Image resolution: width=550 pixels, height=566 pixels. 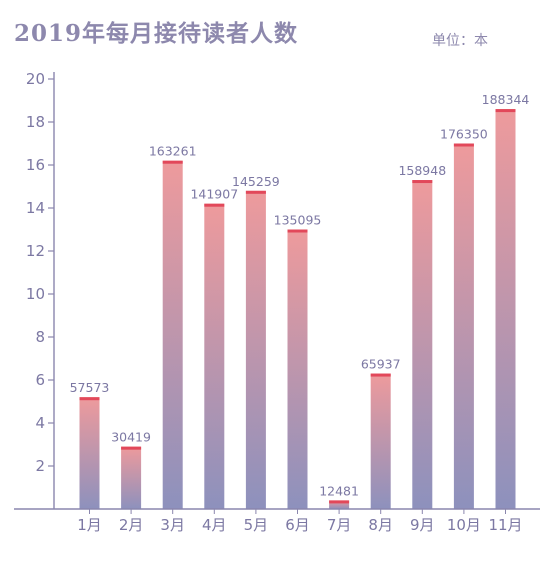 I want to click on data-label: 65937, so click(x=381, y=364).